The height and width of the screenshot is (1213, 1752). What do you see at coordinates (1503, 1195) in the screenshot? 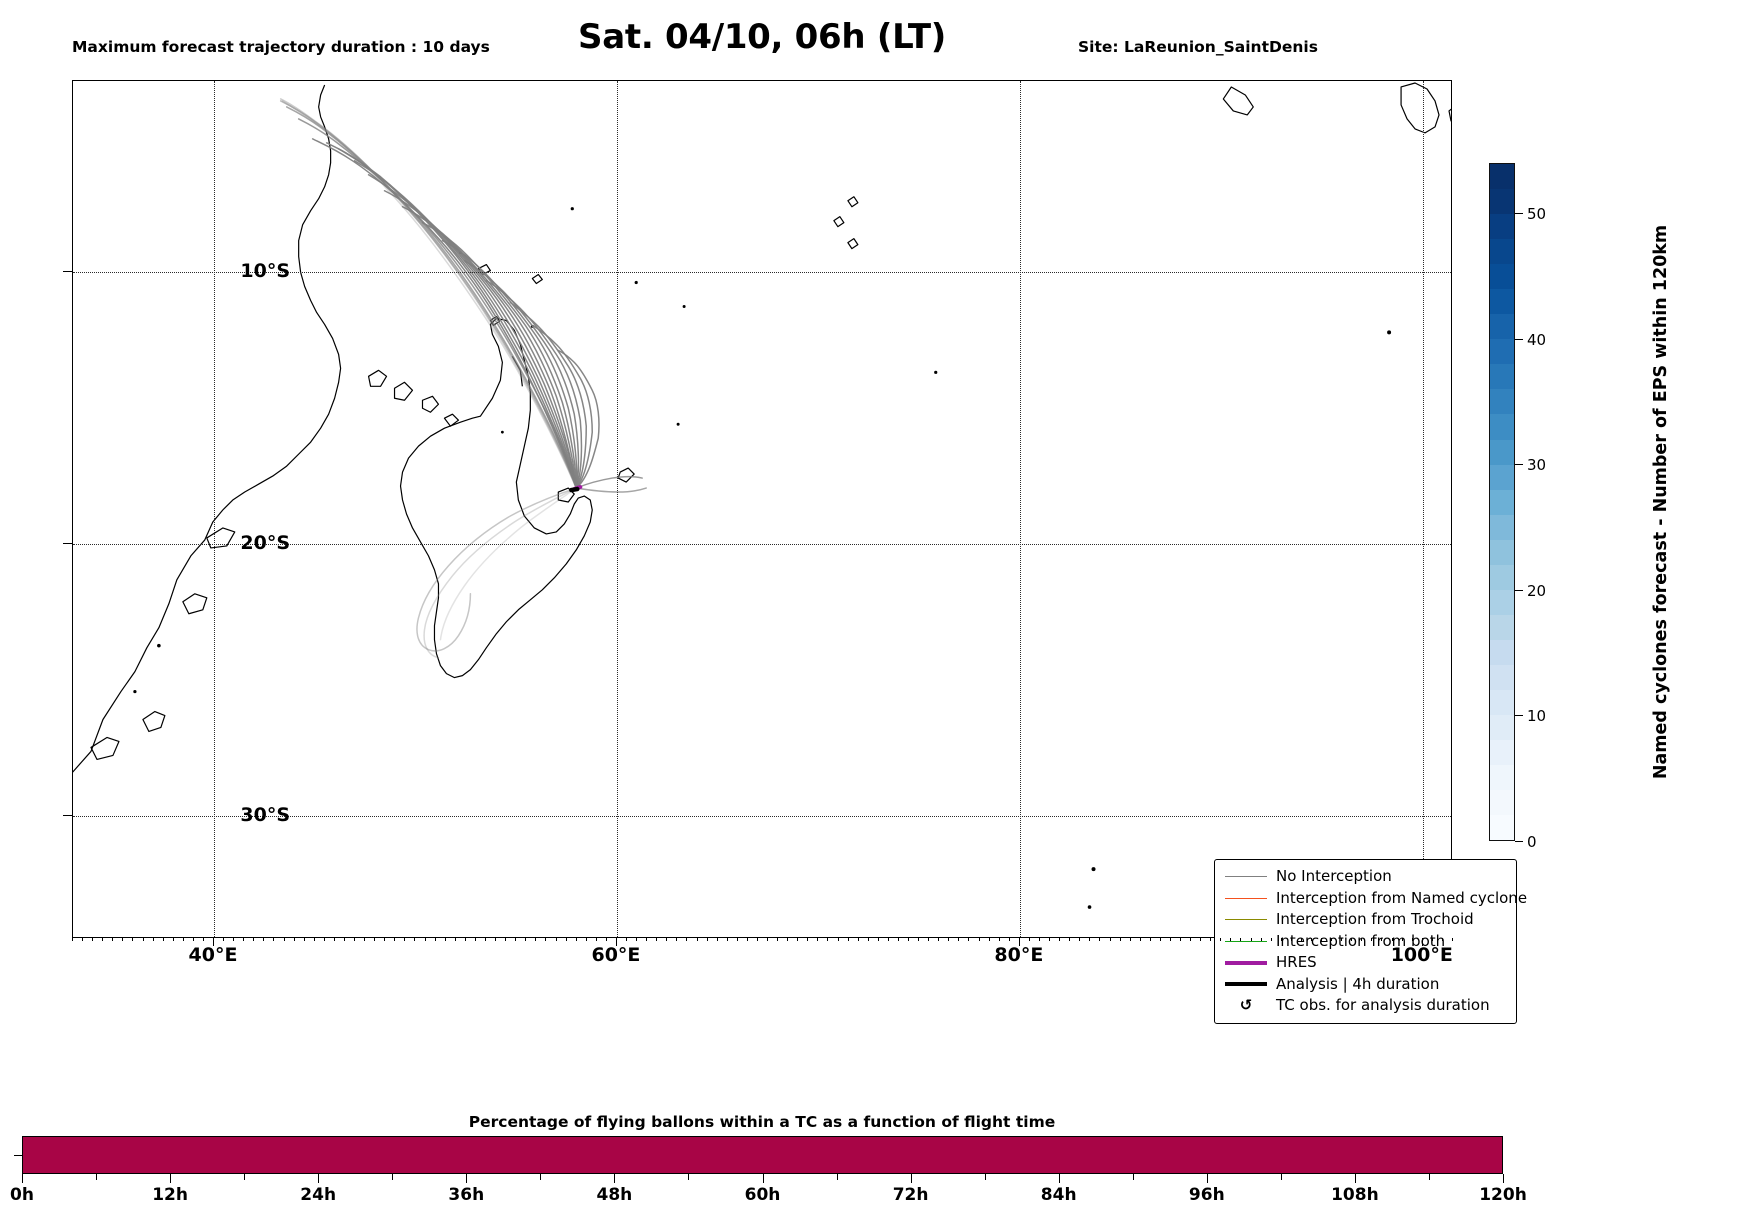
I see `percentage-bar-tick-label: 120h` at bounding box center [1503, 1195].